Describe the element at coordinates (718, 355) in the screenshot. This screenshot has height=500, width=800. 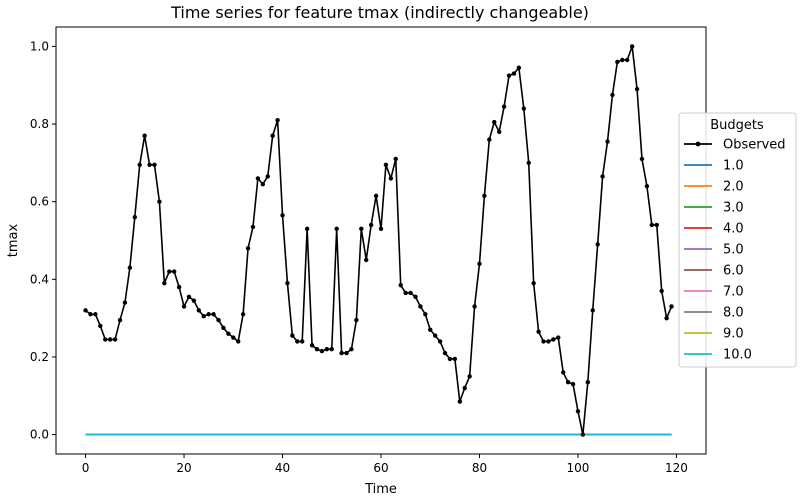
I see `legend-entry: 10.0` at that location.